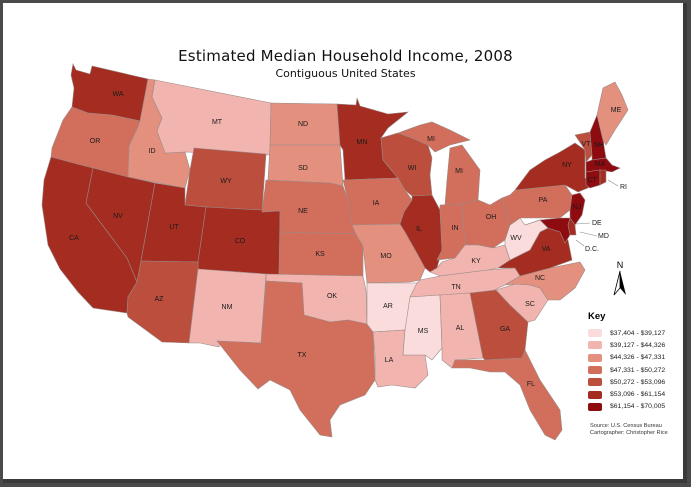 This screenshot has width=691, height=487. What do you see at coordinates (547, 230) in the screenshot?
I see `state-MD` at bounding box center [547, 230].